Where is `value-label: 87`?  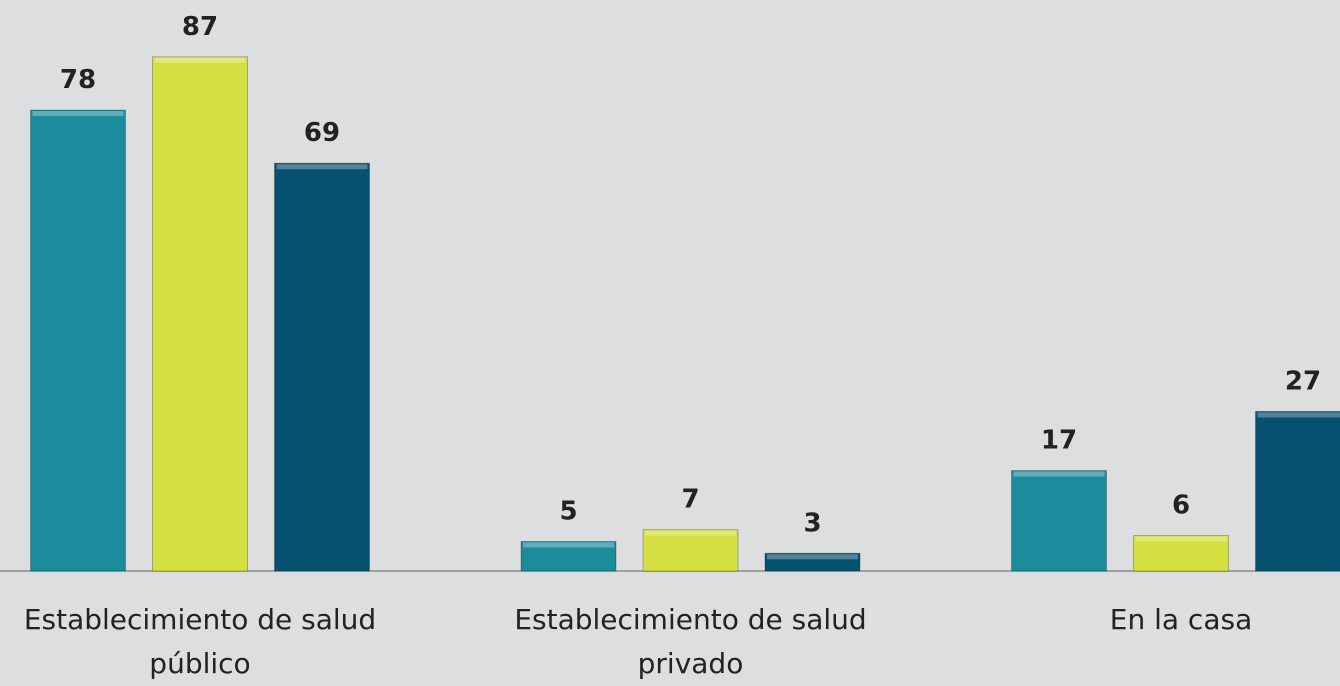 value-label: 87 is located at coordinates (200, 27).